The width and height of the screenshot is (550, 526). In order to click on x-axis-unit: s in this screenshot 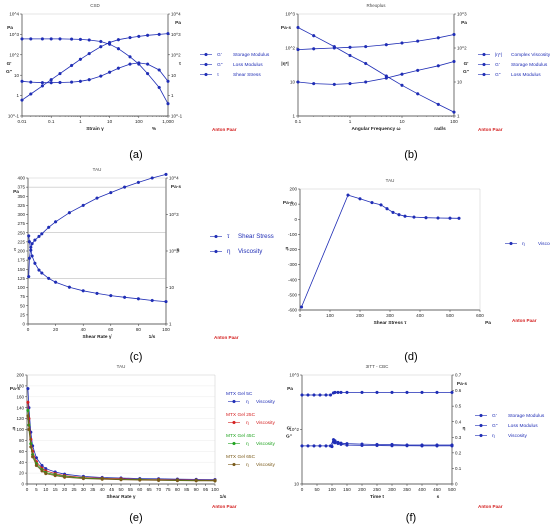, I will do `click(438, 497)`.